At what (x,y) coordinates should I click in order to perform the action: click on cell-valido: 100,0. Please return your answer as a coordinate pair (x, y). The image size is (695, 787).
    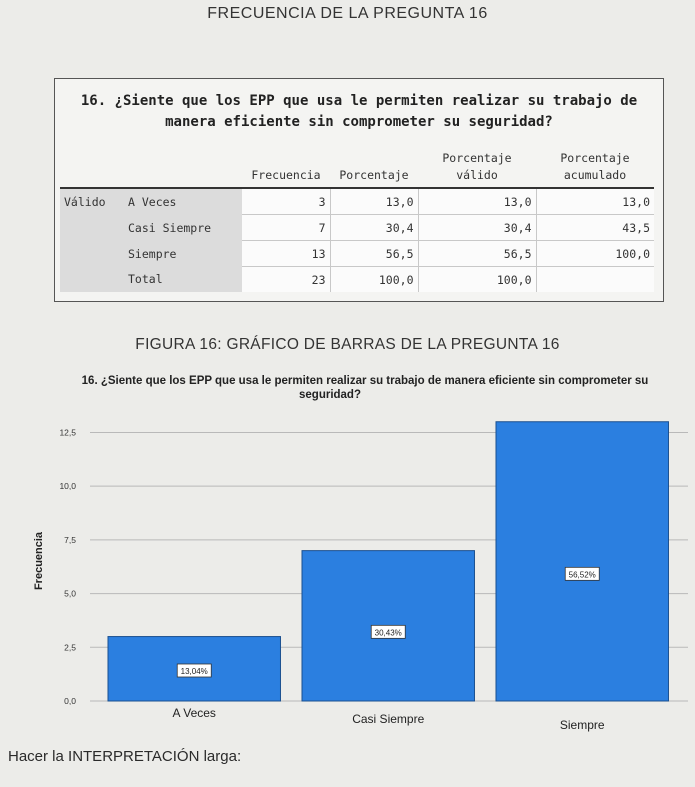
    Looking at the image, I should click on (477, 279).